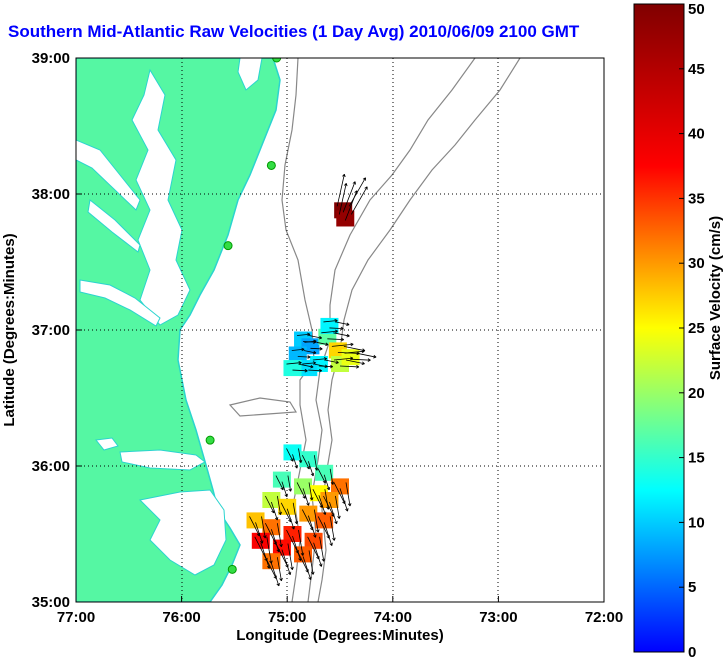 Image resolution: width=724 pixels, height=659 pixels. Describe the element at coordinates (114, 226) in the screenshot. I see `rappahannock-river` at that location.